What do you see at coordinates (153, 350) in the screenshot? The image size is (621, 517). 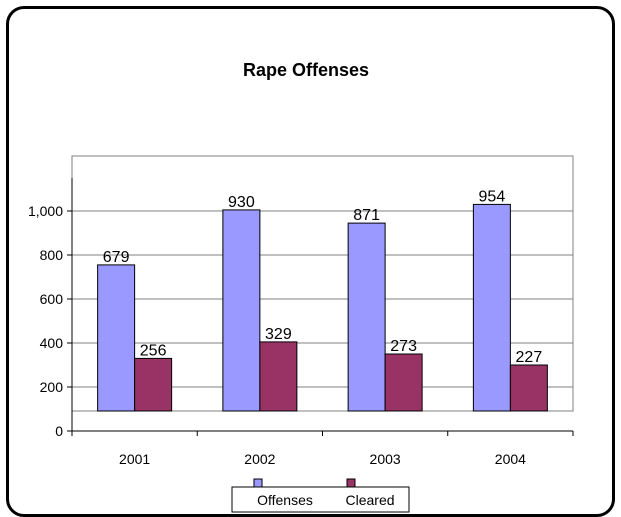 I see `data-label-cleared-2001: 256` at bounding box center [153, 350].